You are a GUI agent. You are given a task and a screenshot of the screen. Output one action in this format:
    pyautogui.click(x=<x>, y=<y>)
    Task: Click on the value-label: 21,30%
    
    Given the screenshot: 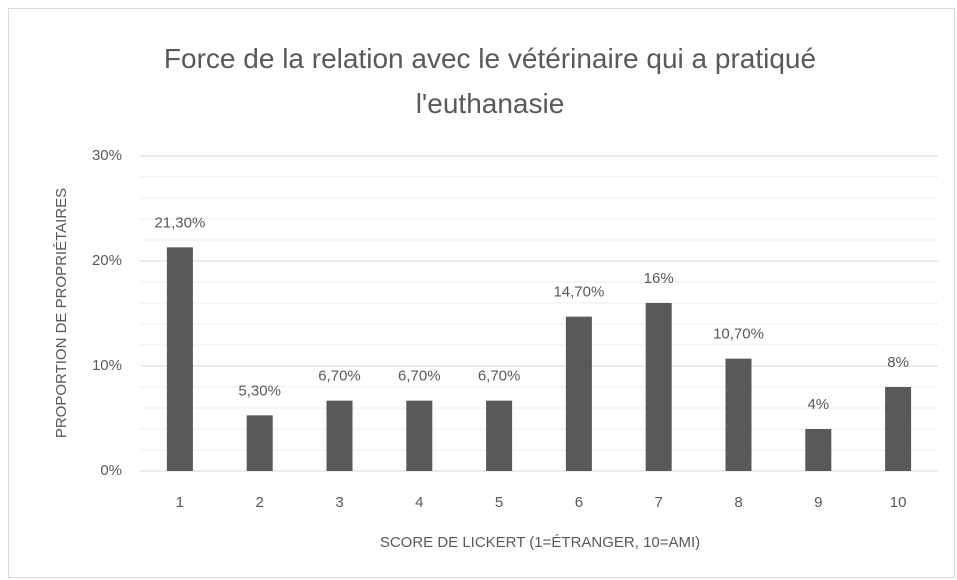 What is the action you would take?
    pyautogui.click(x=179, y=222)
    